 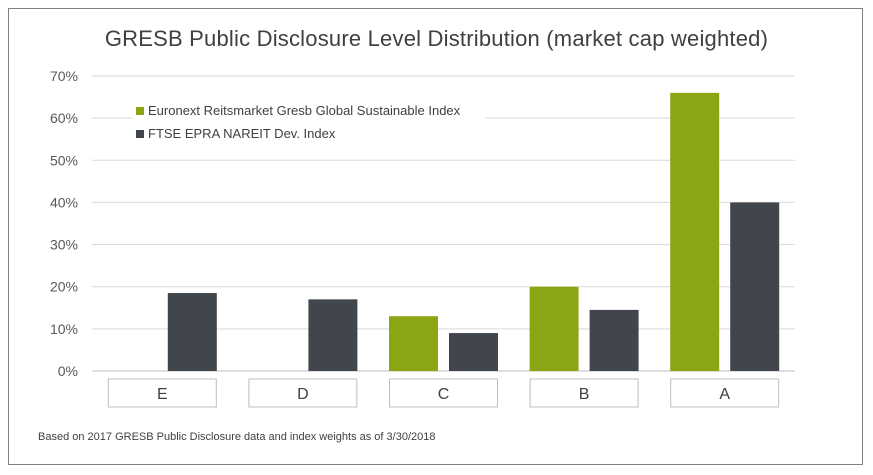 What do you see at coordinates (64, 160) in the screenshot?
I see `y-tick-label: 50%` at bounding box center [64, 160].